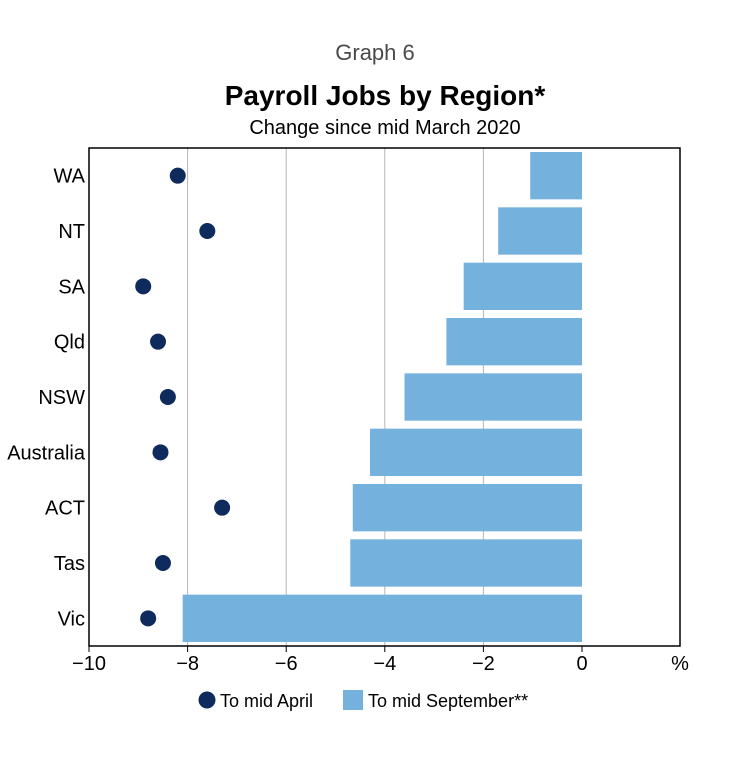  What do you see at coordinates (286, 664) in the screenshot?
I see `x-tick-label: −6` at bounding box center [286, 664].